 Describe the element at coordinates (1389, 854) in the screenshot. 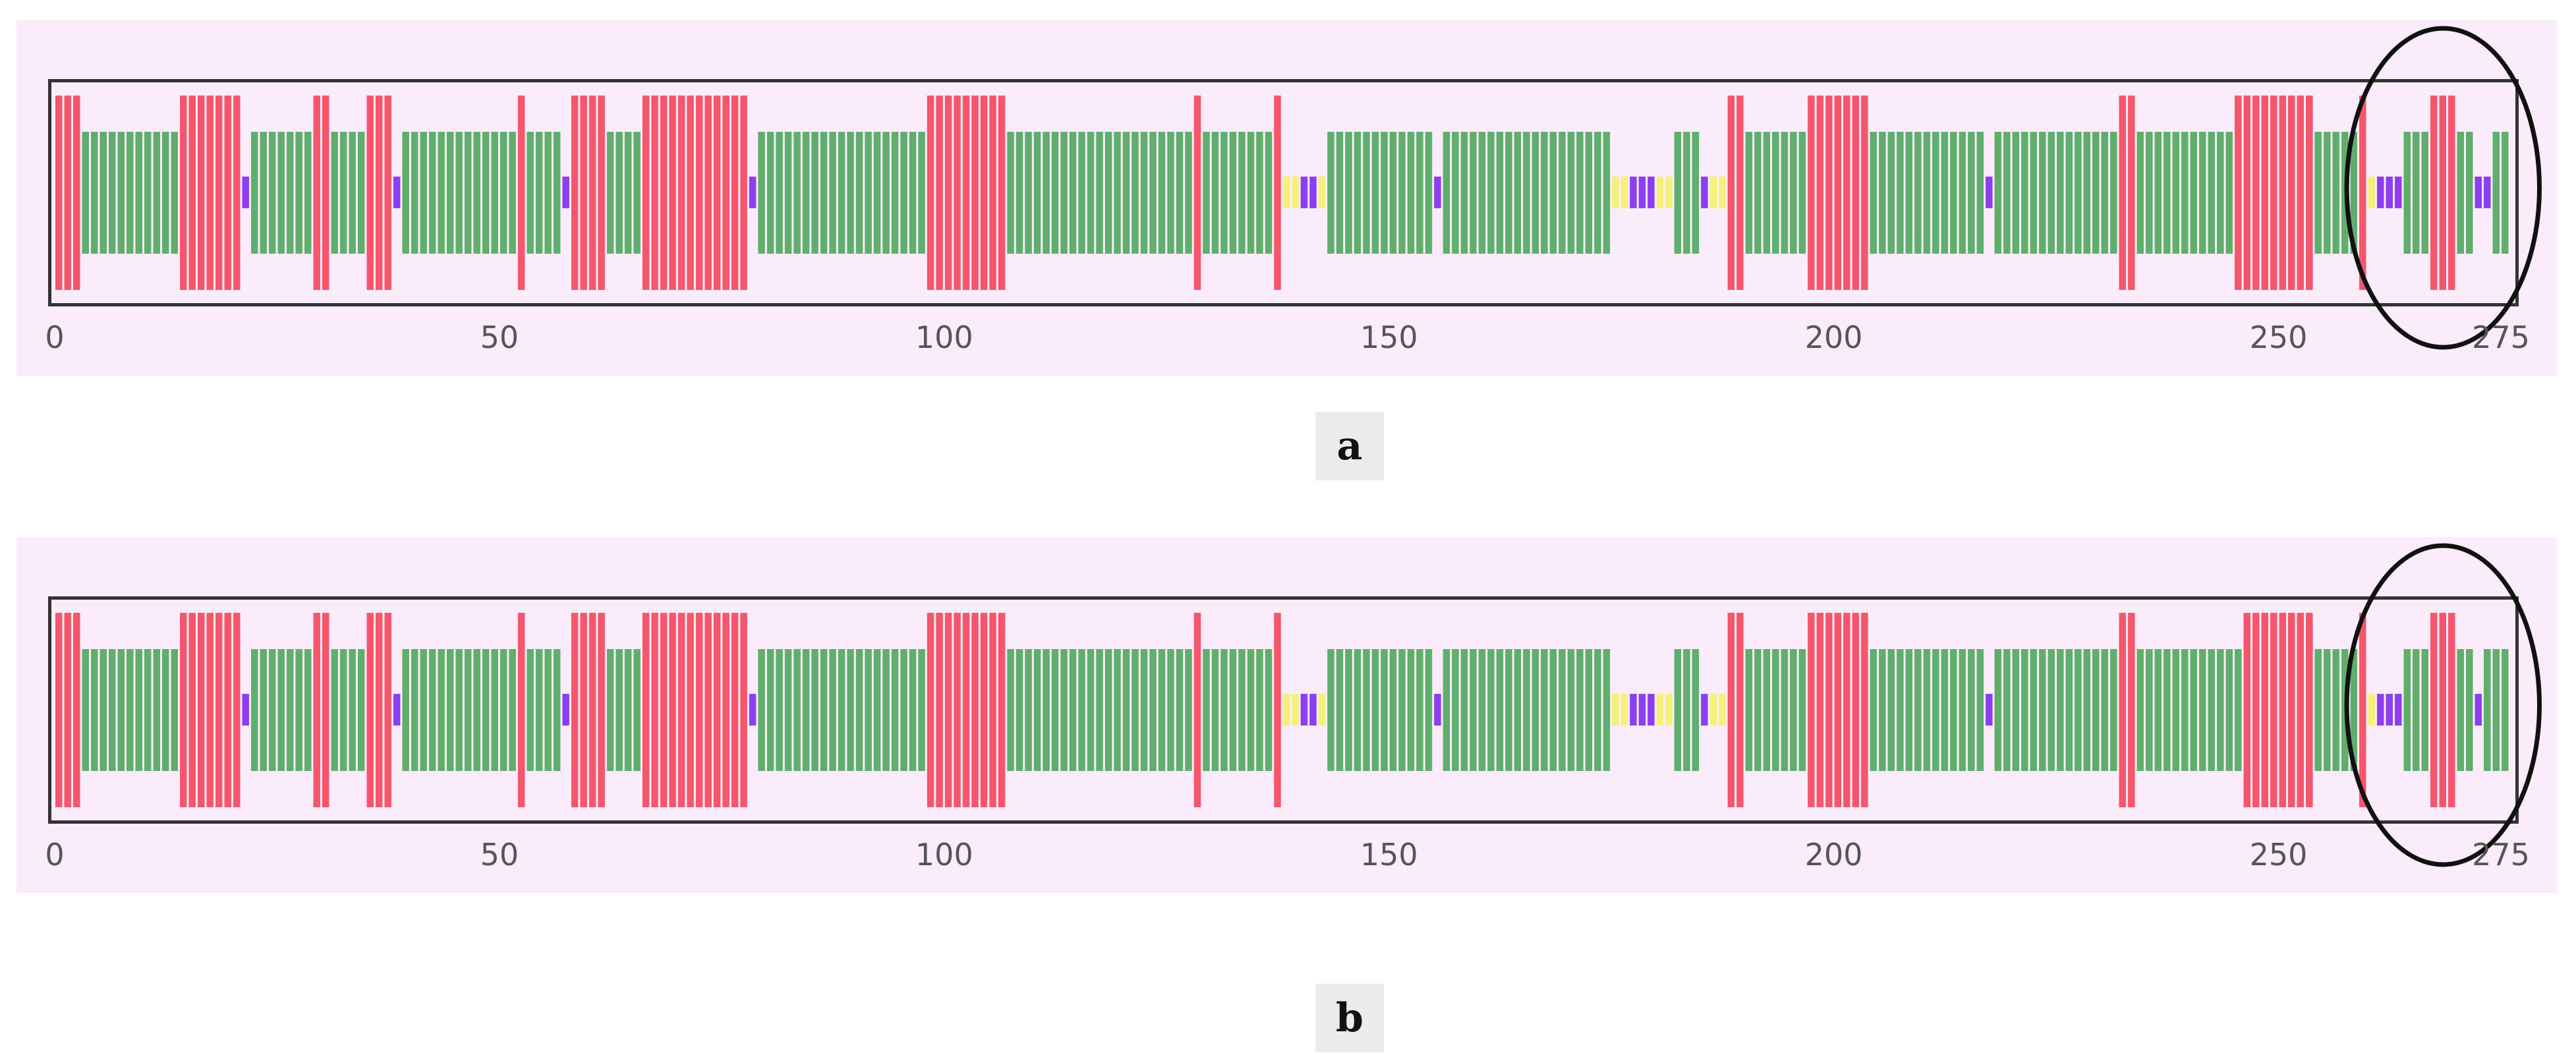

I see `axis-tick-label: 150` at that location.